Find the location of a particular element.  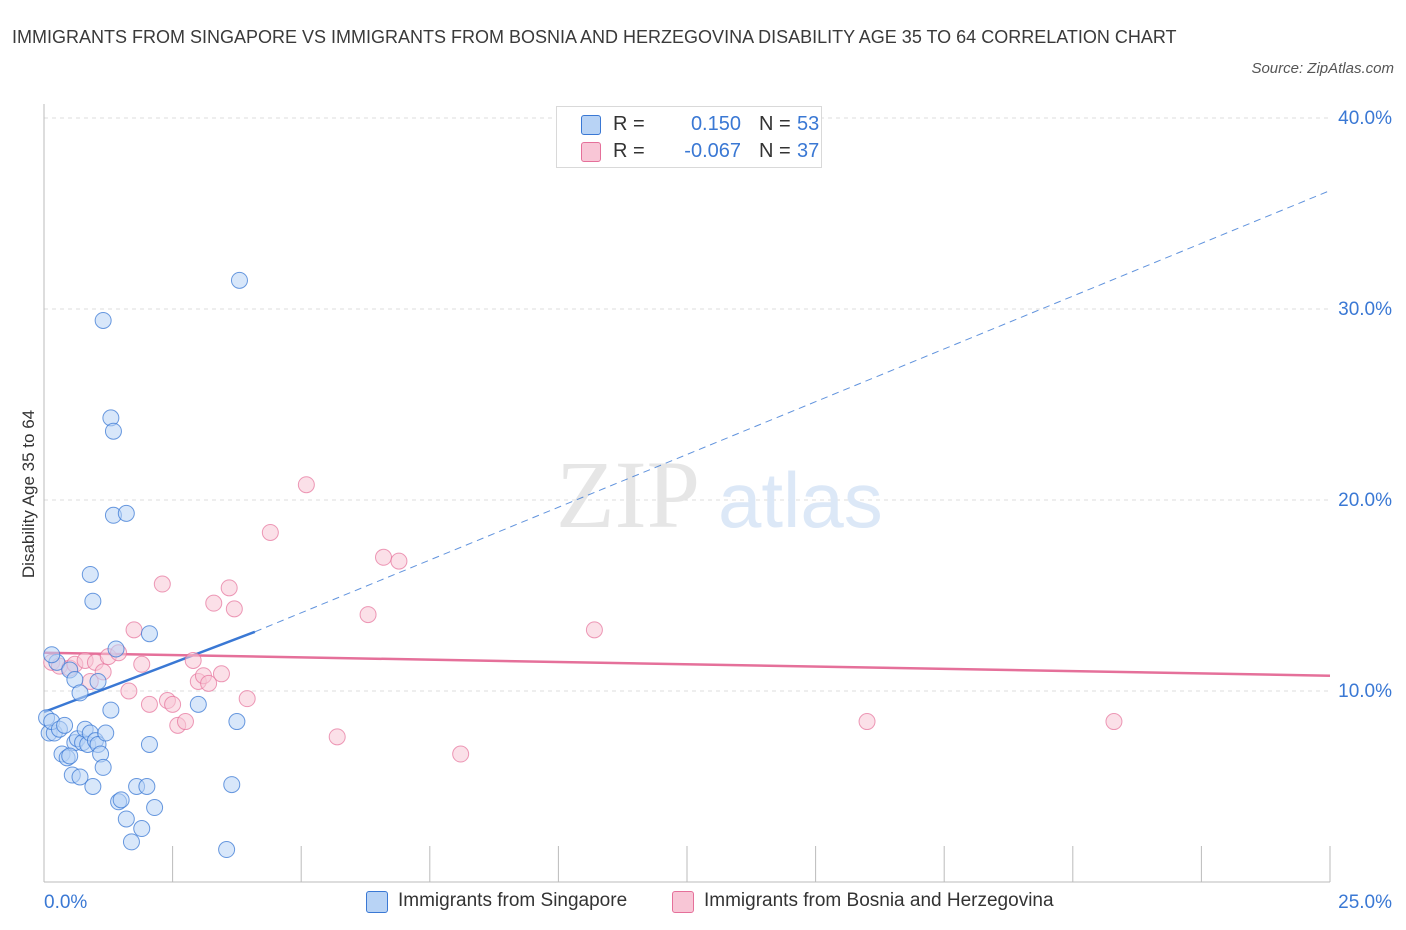

bottom-legend-swatch-singapore is located at coordinates (377, 902).